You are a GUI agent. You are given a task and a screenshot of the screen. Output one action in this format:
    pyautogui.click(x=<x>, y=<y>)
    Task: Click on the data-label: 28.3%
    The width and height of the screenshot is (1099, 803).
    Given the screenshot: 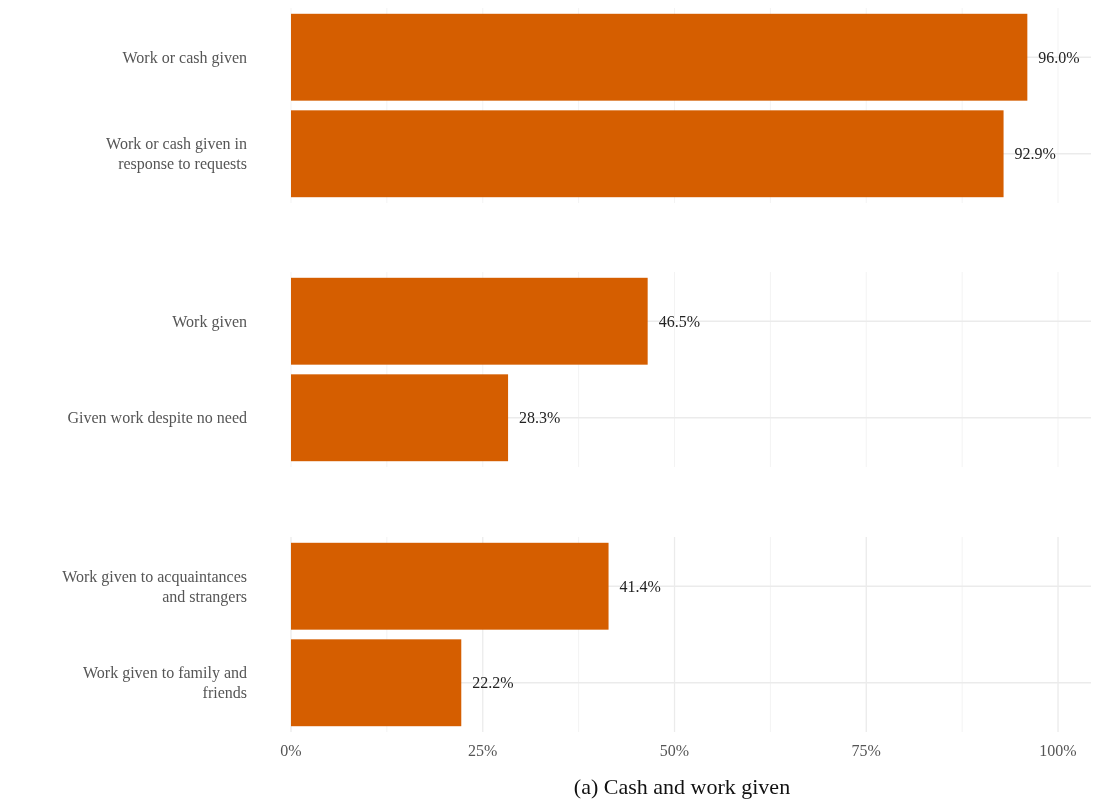 What is the action you would take?
    pyautogui.click(x=540, y=418)
    